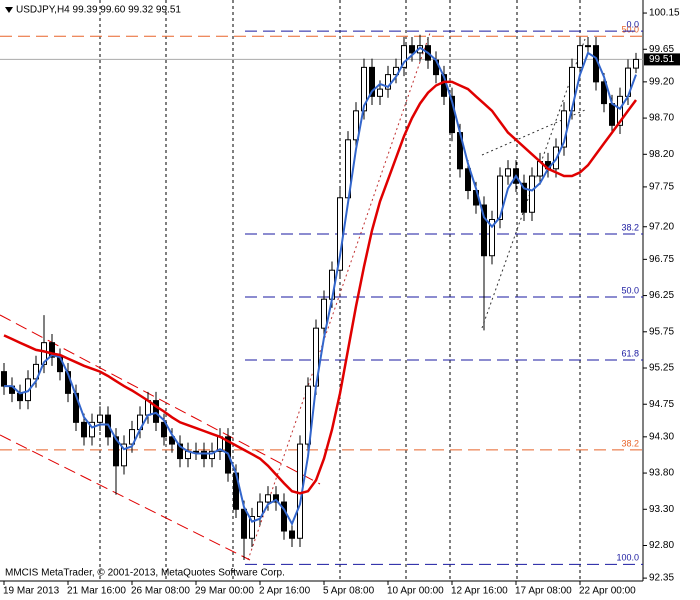 The image size is (700, 600). I want to click on fib-label: 61.8, so click(630, 353).